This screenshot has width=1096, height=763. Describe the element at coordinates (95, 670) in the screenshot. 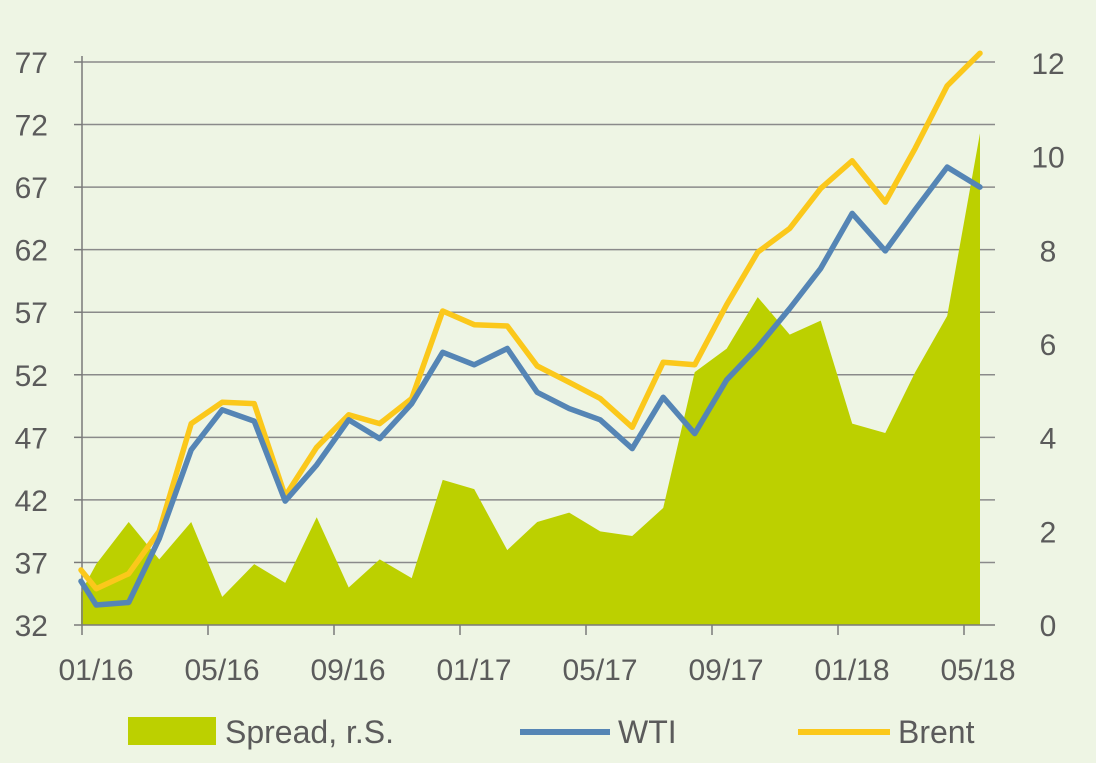

I see `x-tick-label: 01/16` at that location.